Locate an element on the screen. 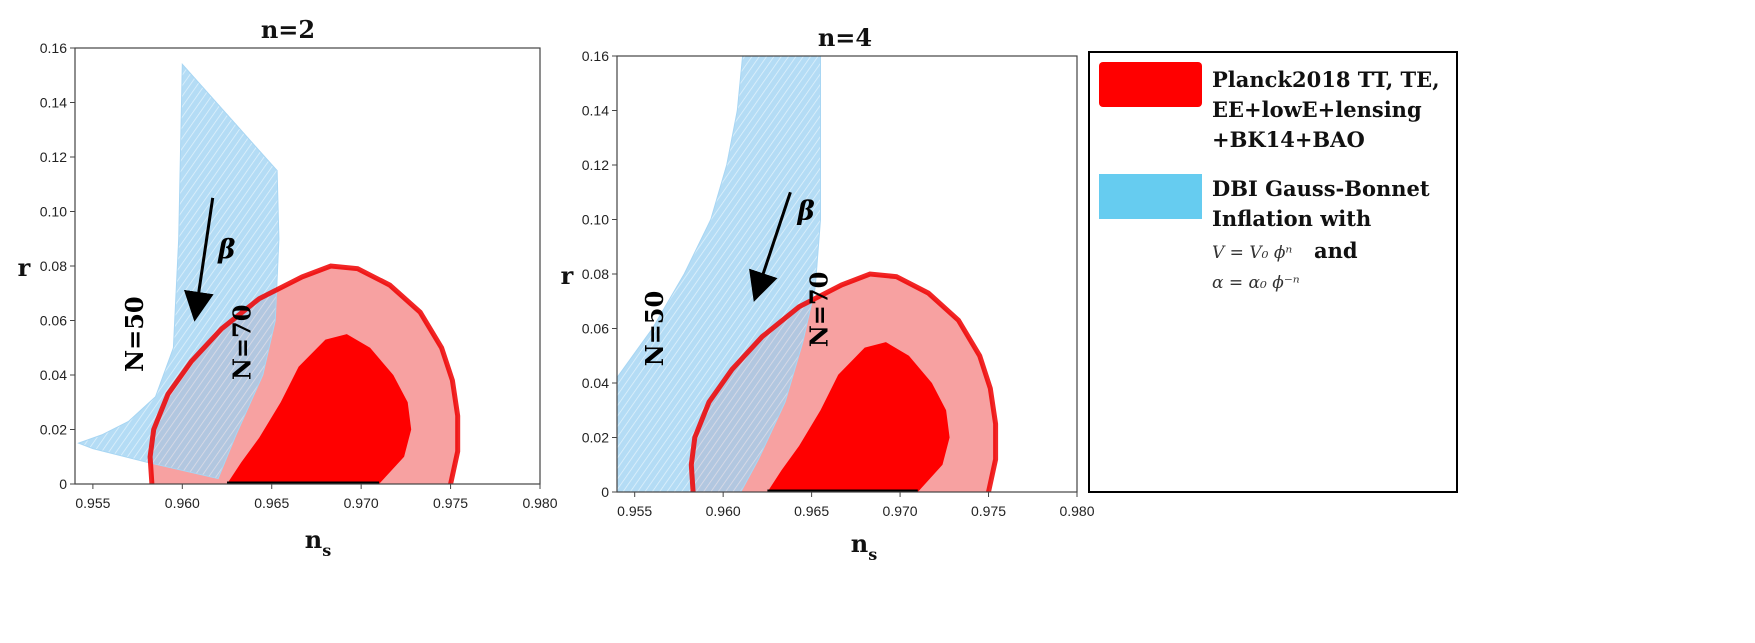 The width and height of the screenshot is (1755, 643). legend-planck-line-2: EE+lowE+lensing is located at coordinates (1317, 109).